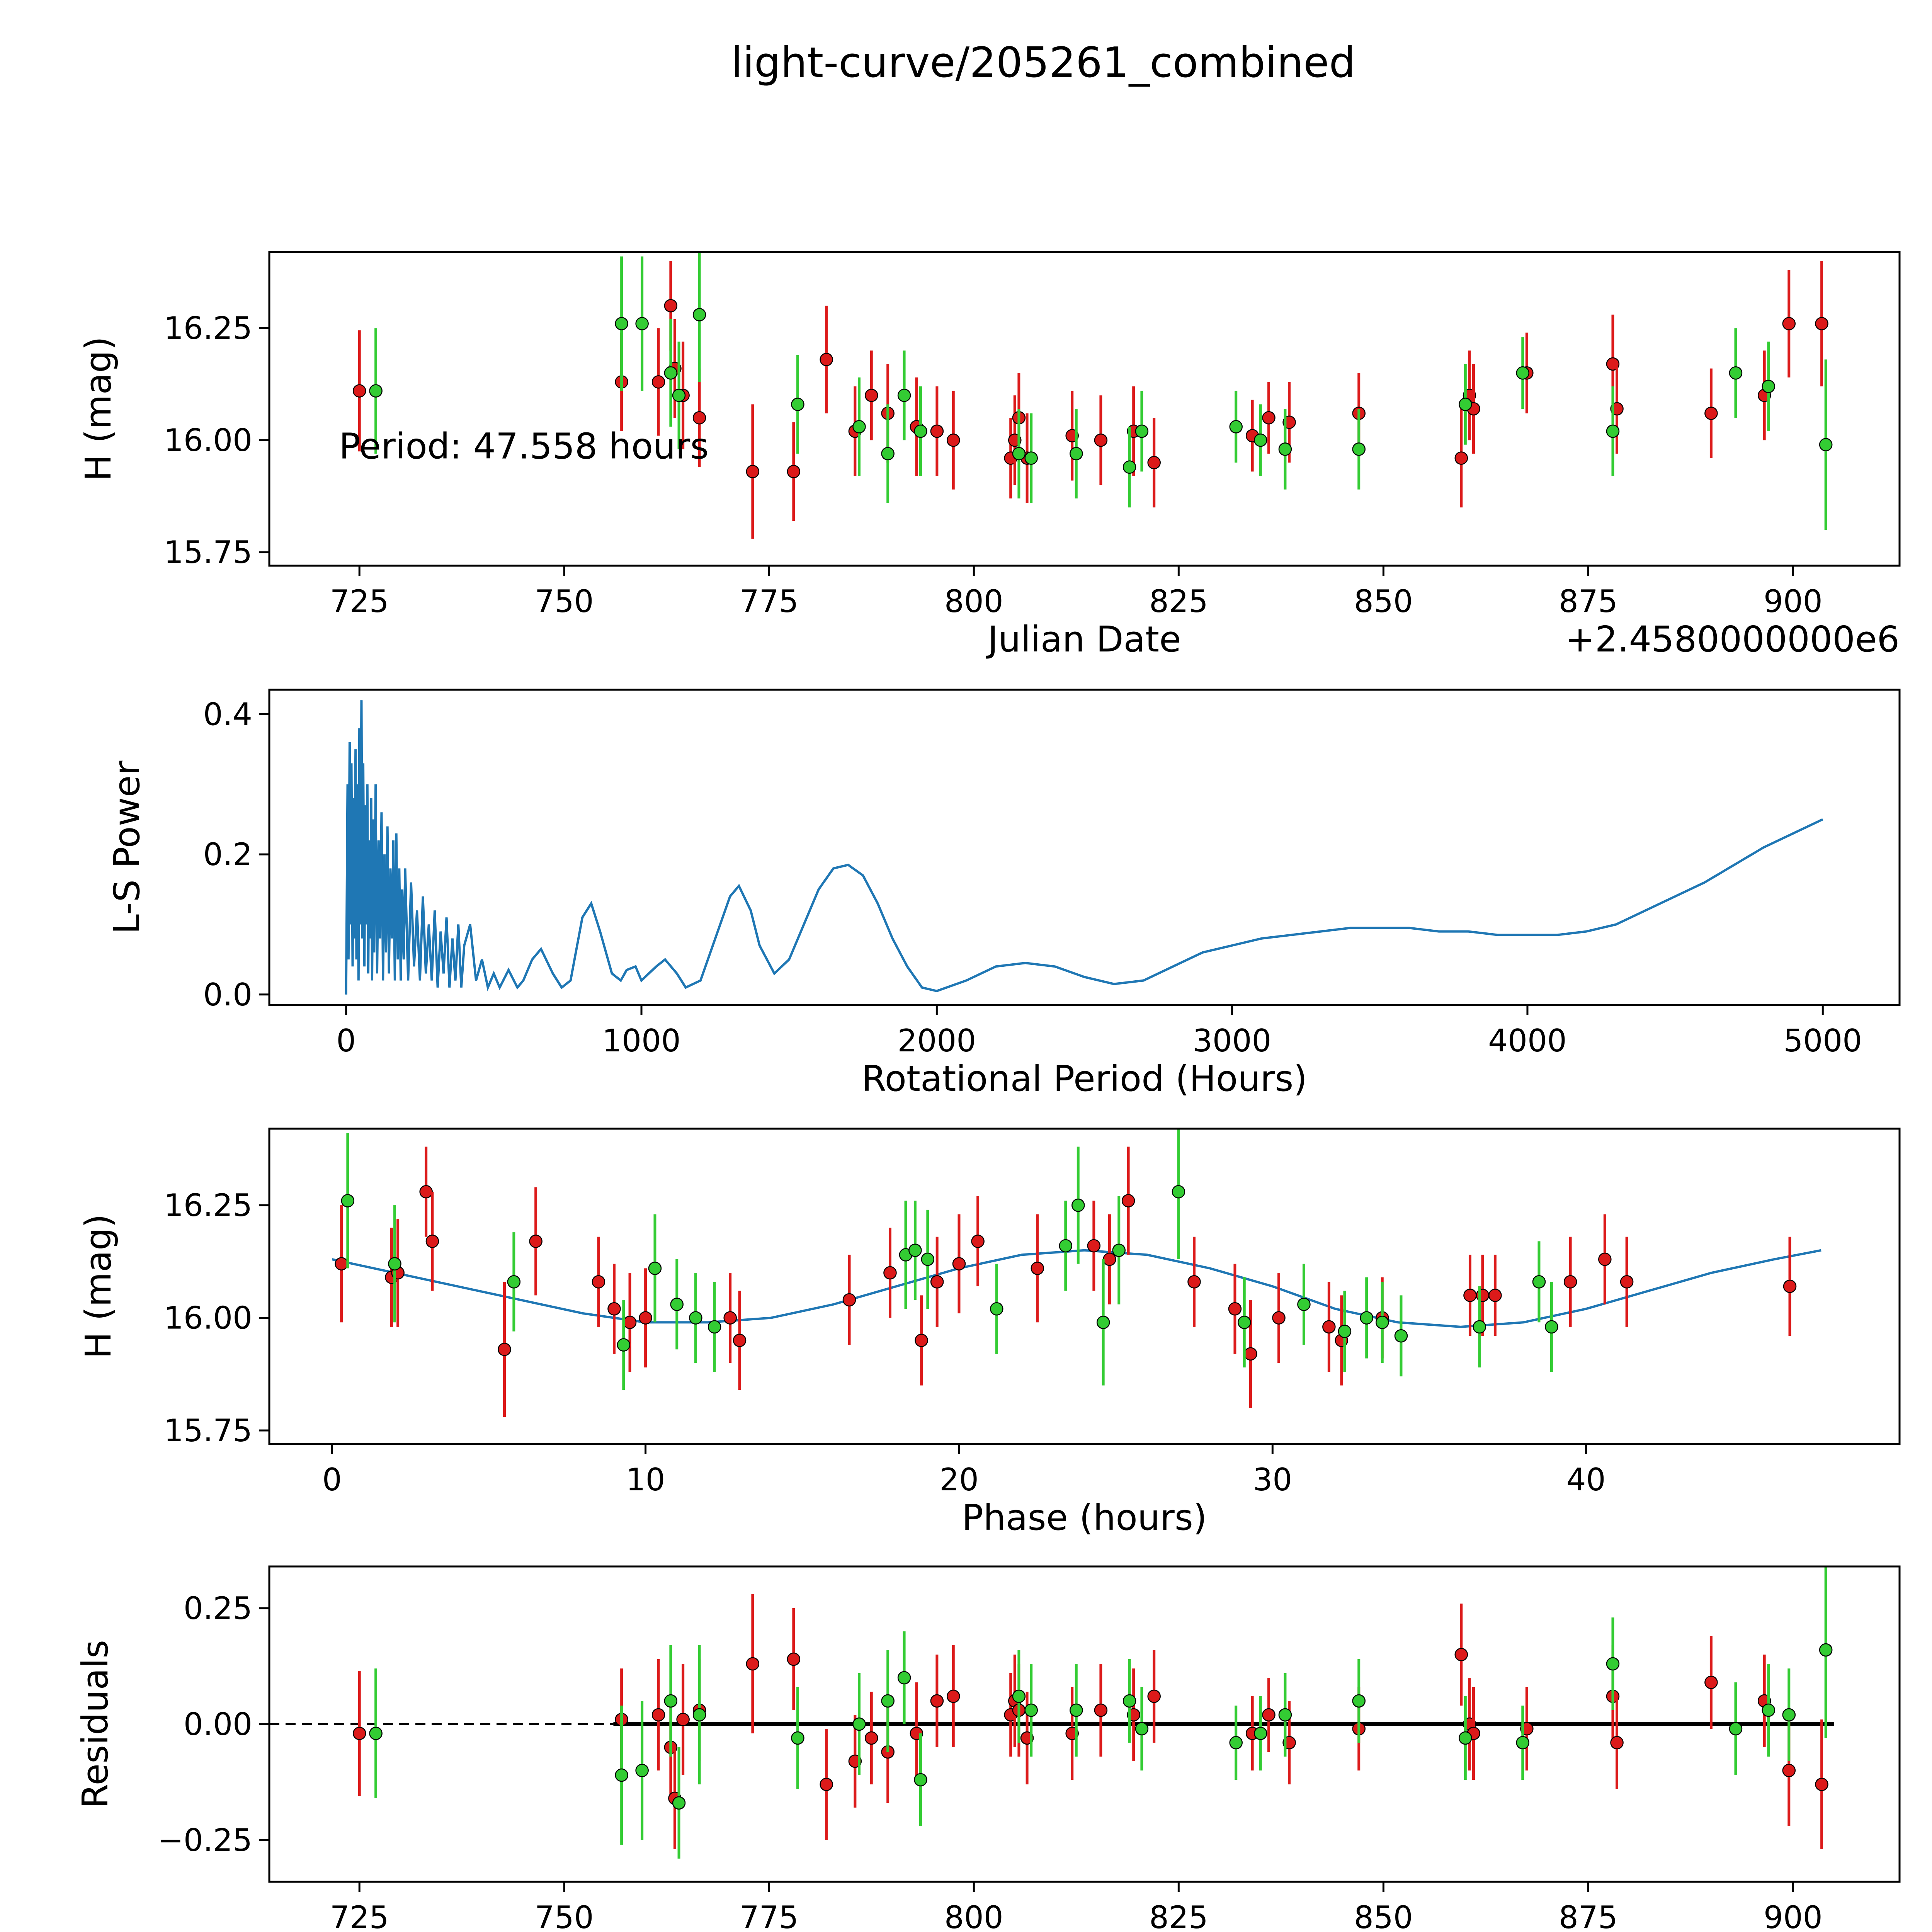 This screenshot has width=1932, height=1932. I want to click on x-tick-label: 900, so click(1794, 601).